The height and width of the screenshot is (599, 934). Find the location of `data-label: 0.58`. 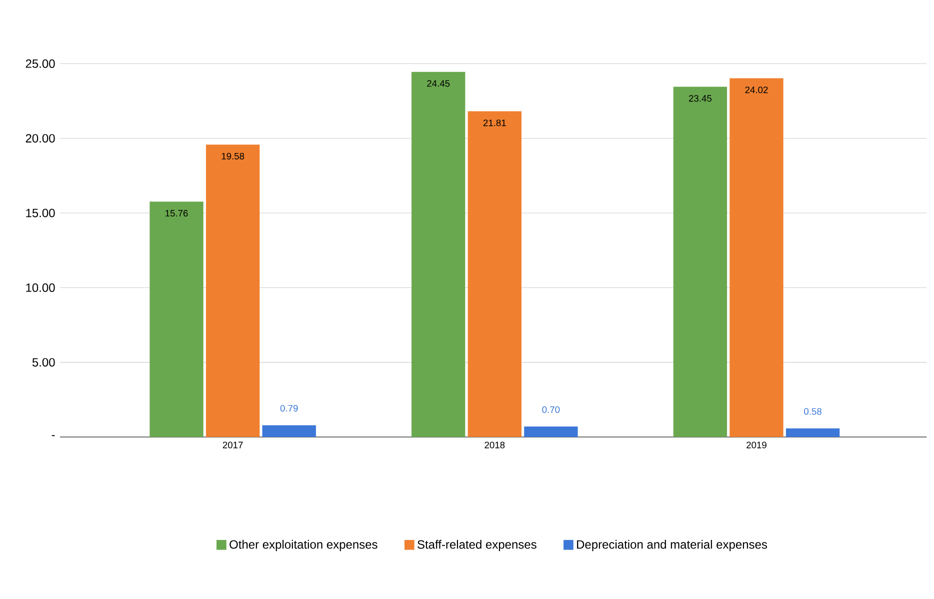

data-label: 0.58 is located at coordinates (813, 411).